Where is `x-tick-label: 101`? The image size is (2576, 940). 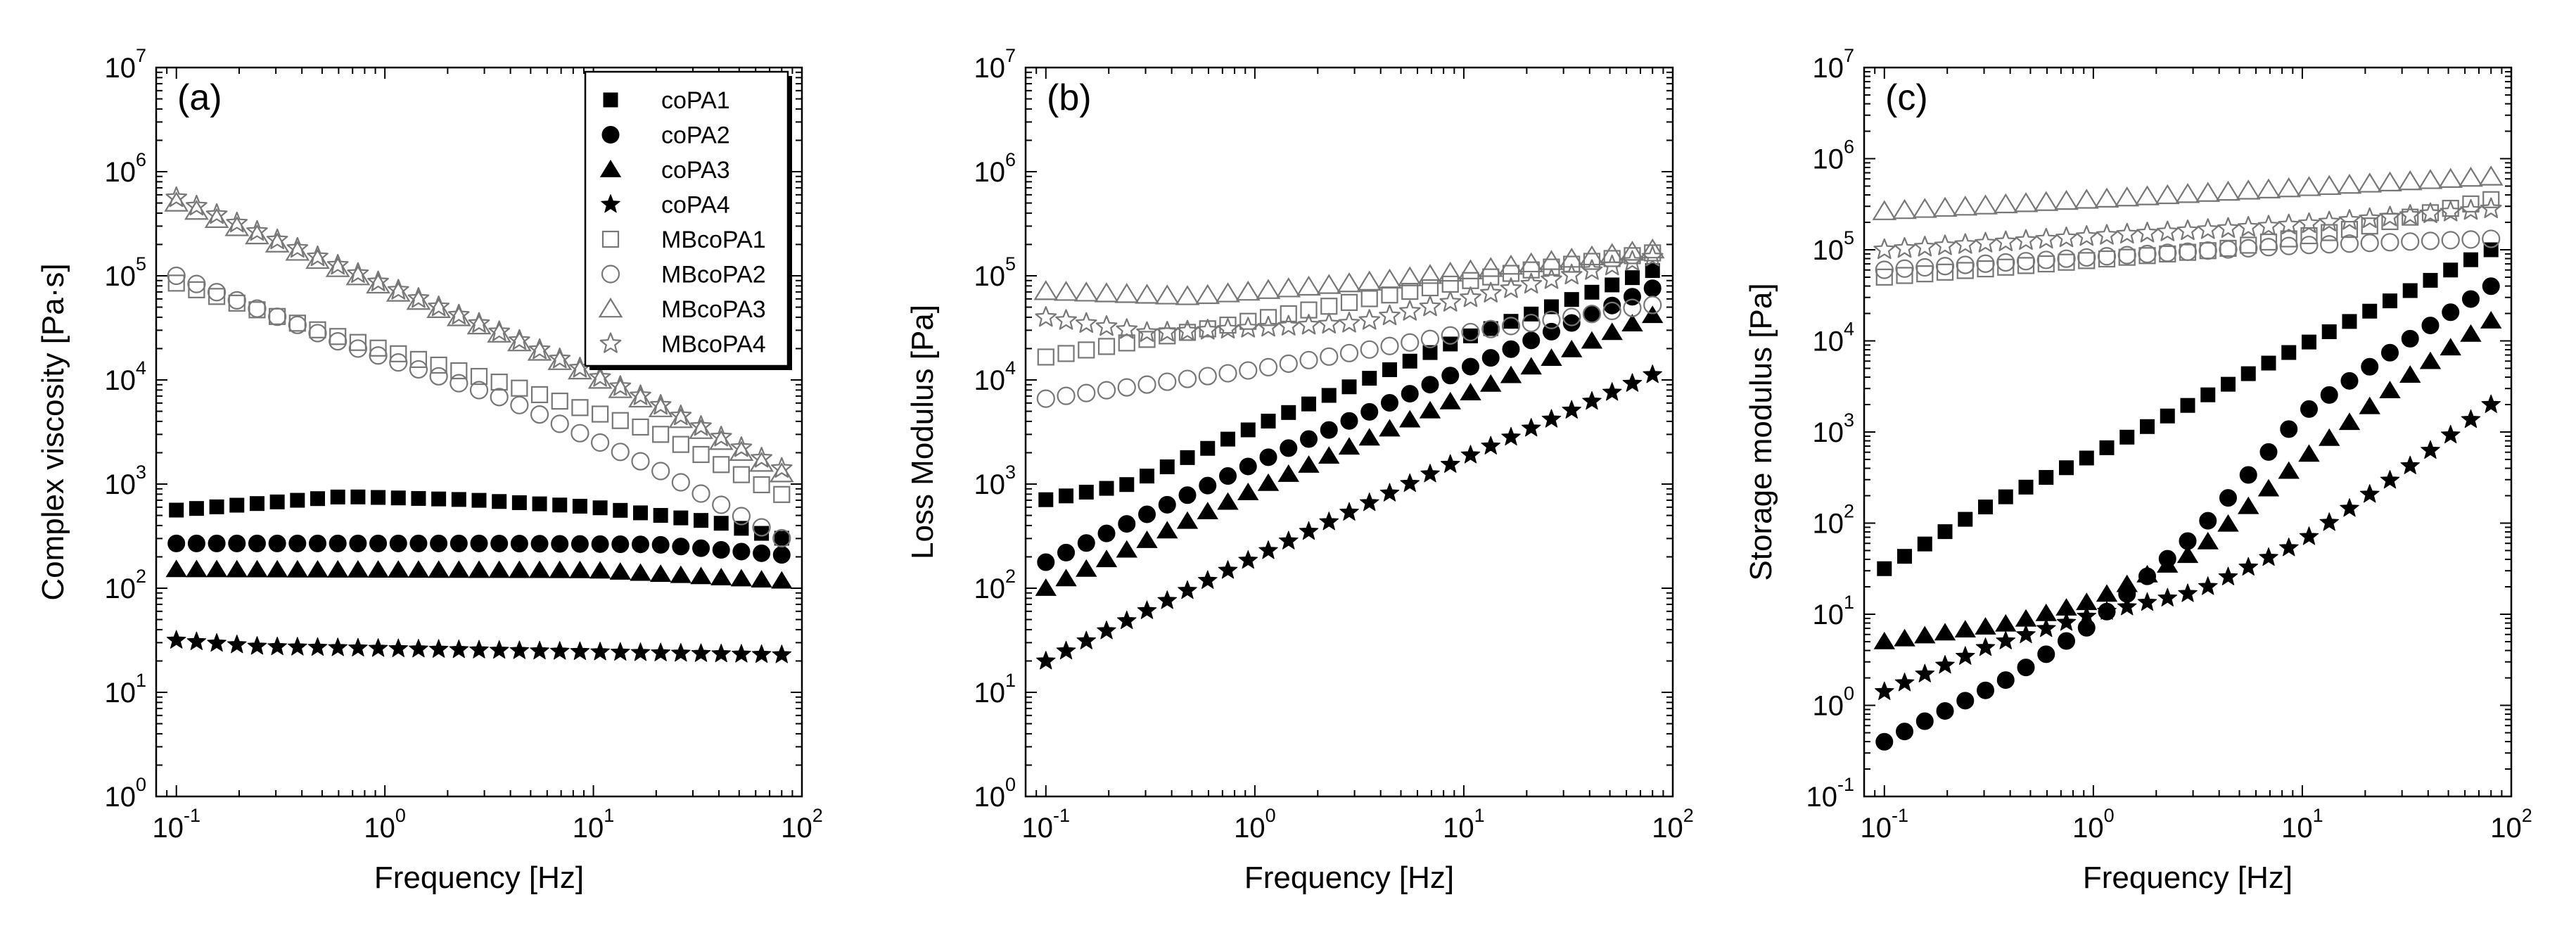
x-tick-label: 101 is located at coordinates (1464, 825).